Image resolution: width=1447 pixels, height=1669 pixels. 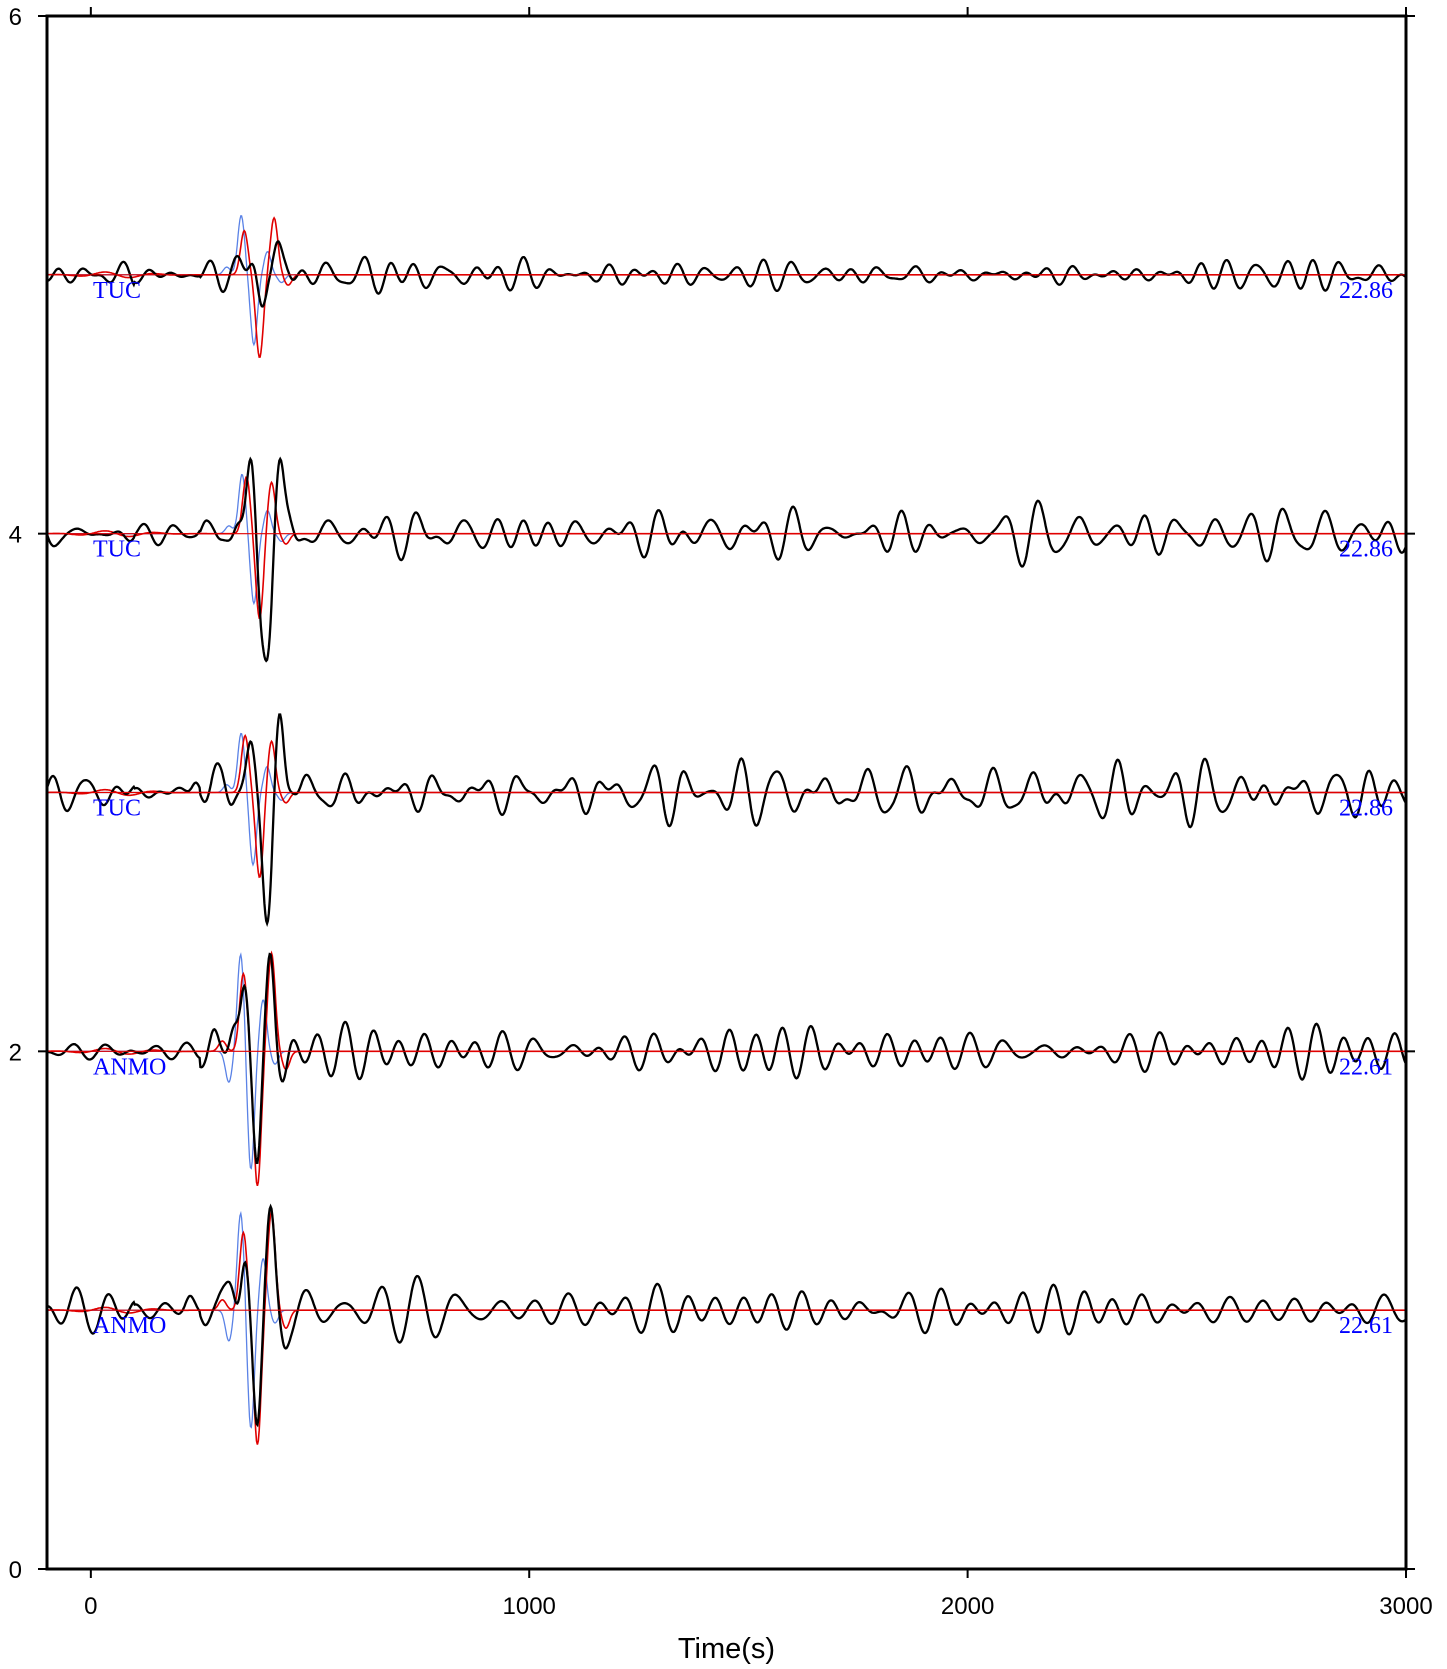 I want to click on x-tick-label: 0, so click(x=90, y=1606).